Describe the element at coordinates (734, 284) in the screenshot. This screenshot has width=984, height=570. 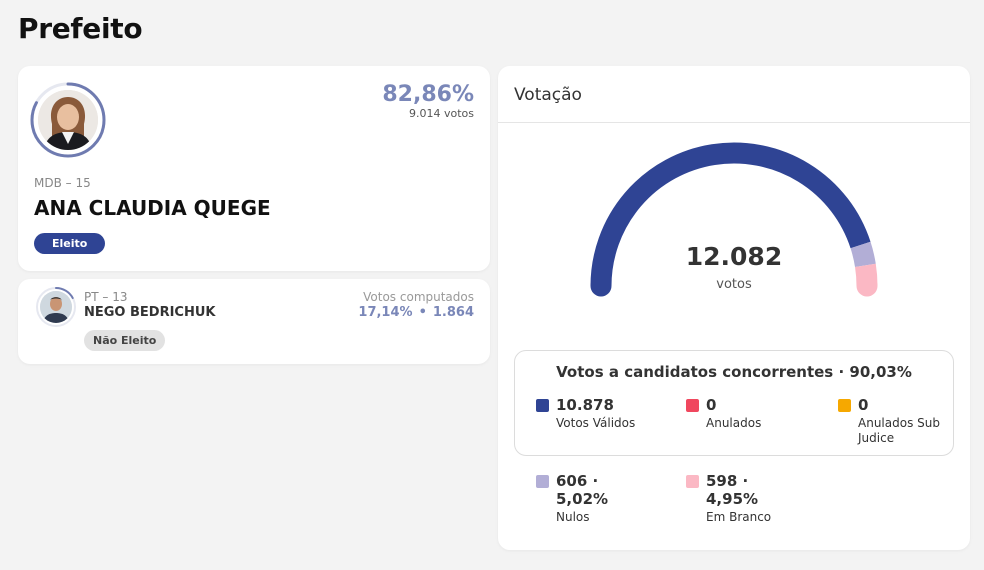
I see `total-votes-caption: votos` at that location.